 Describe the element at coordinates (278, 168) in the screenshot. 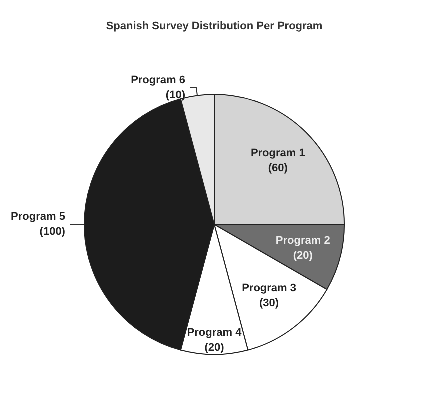

I see `data-label: (60)` at that location.